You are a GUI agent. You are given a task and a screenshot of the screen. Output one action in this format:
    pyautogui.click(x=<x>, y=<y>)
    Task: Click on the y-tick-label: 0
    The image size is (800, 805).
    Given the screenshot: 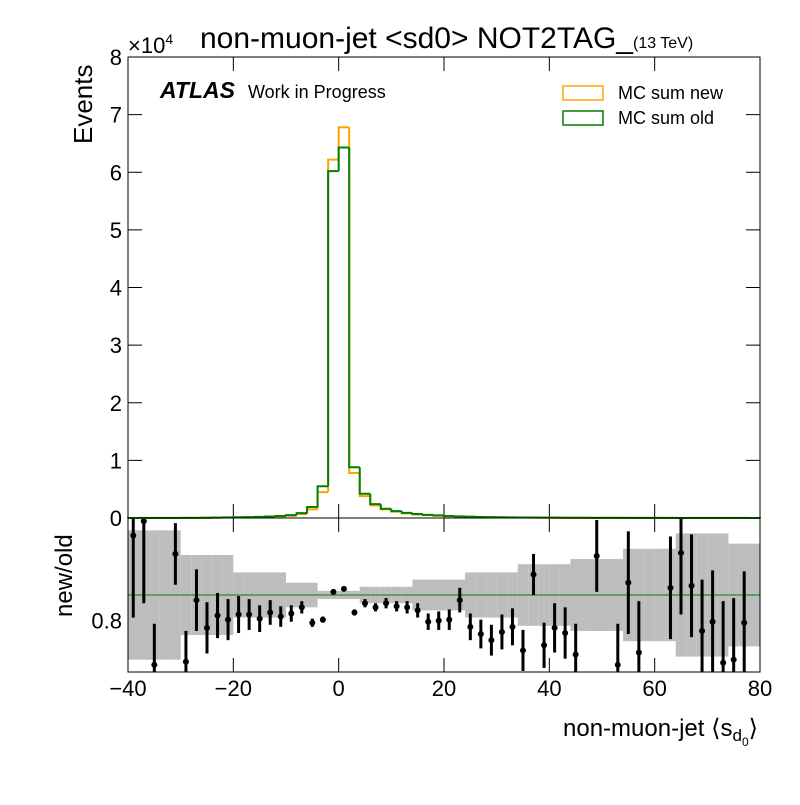 What is the action you would take?
    pyautogui.click(x=116, y=518)
    